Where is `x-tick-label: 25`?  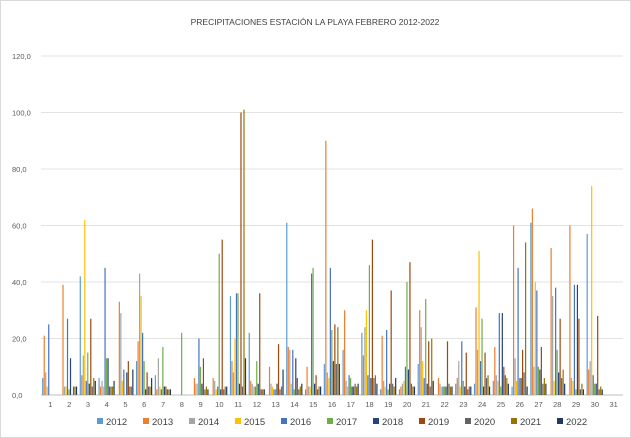
x-tick-label: 25 is located at coordinates (501, 404).